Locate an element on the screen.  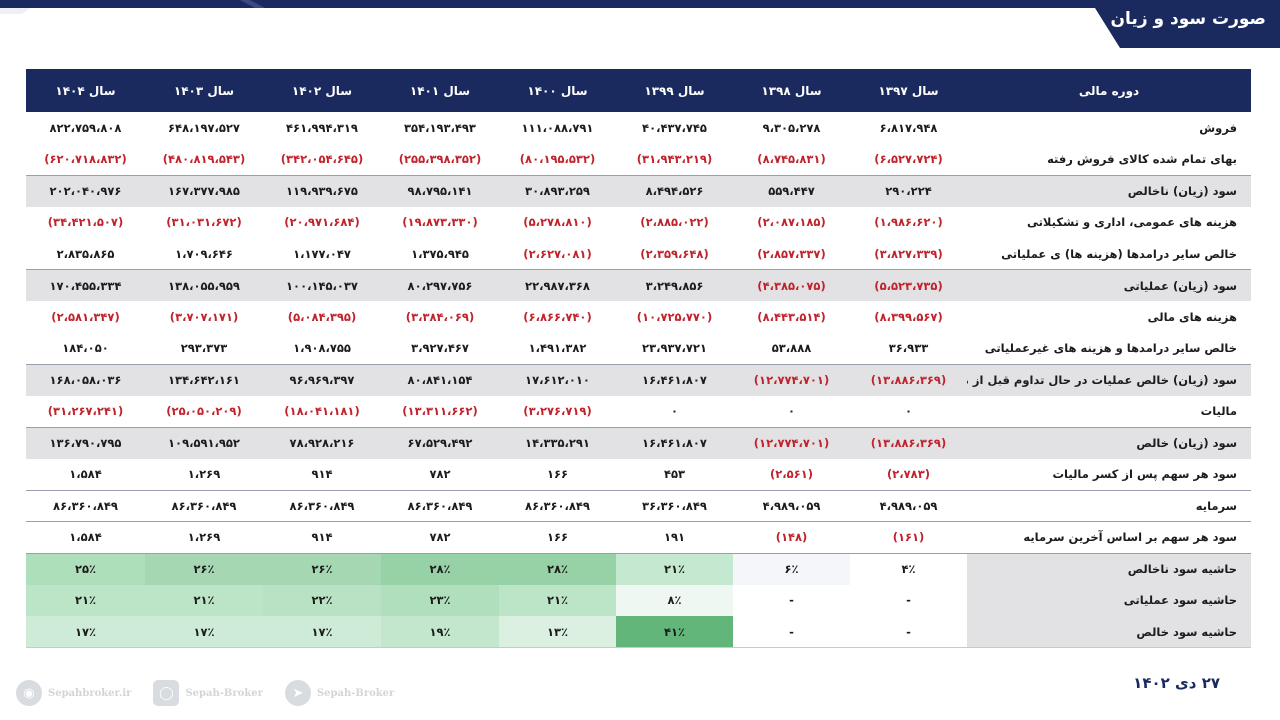
table-cell: (۸۰،۱۹۵،۵۳۲) is located at coordinates (557, 159).